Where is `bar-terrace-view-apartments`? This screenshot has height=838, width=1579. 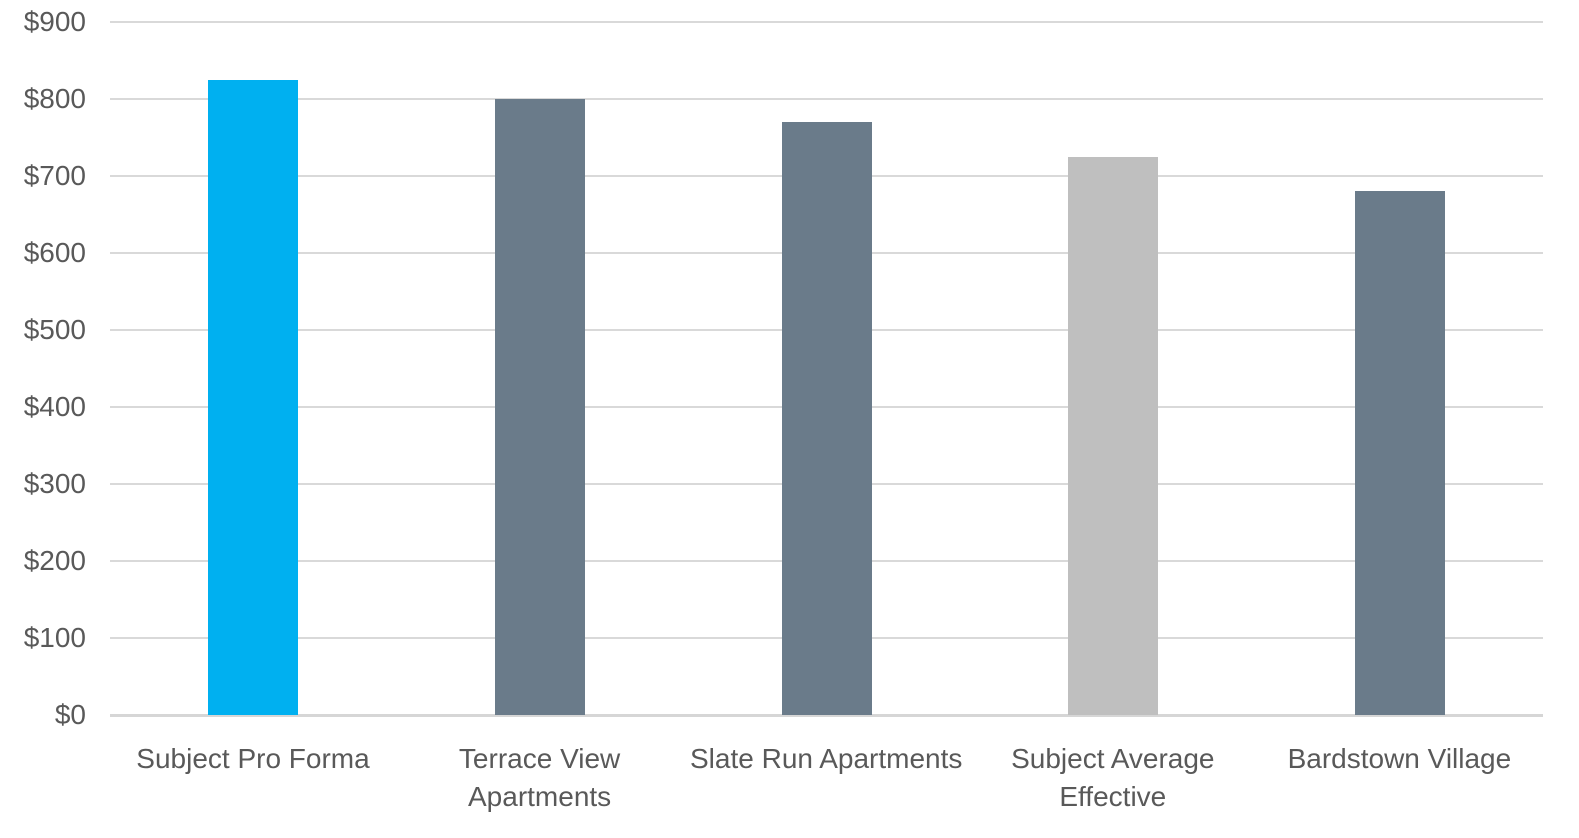
bar-terrace-view-apartments is located at coordinates (539, 407).